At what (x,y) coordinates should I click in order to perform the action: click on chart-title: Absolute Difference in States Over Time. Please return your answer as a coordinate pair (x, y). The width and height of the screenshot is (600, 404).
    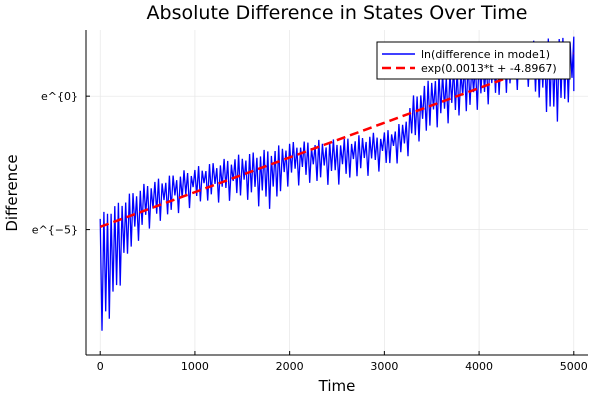
    Looking at the image, I should click on (337, 13).